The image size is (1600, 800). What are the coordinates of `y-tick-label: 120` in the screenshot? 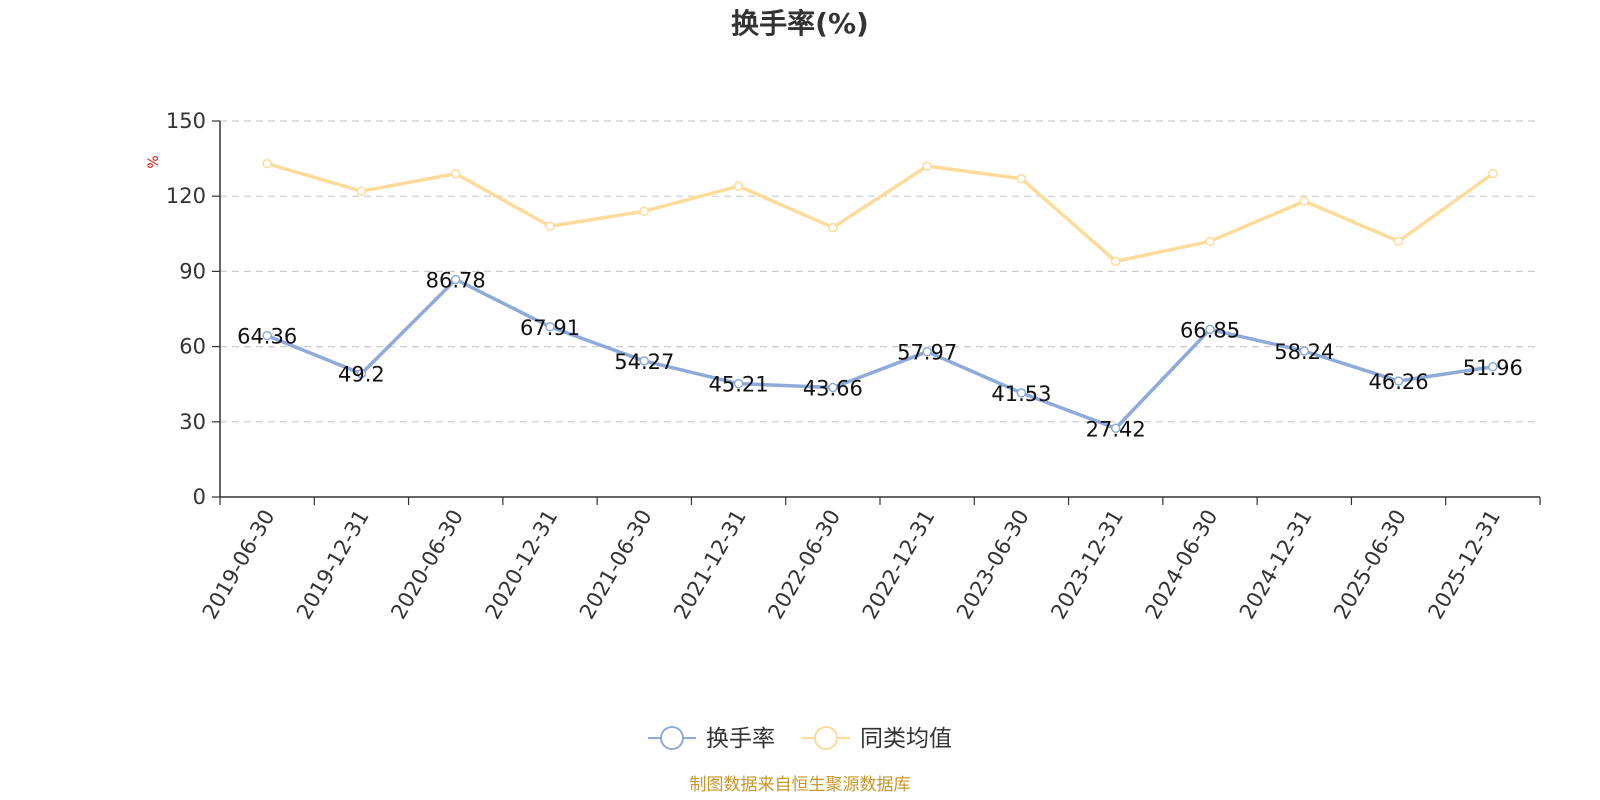 It's located at (186, 196).